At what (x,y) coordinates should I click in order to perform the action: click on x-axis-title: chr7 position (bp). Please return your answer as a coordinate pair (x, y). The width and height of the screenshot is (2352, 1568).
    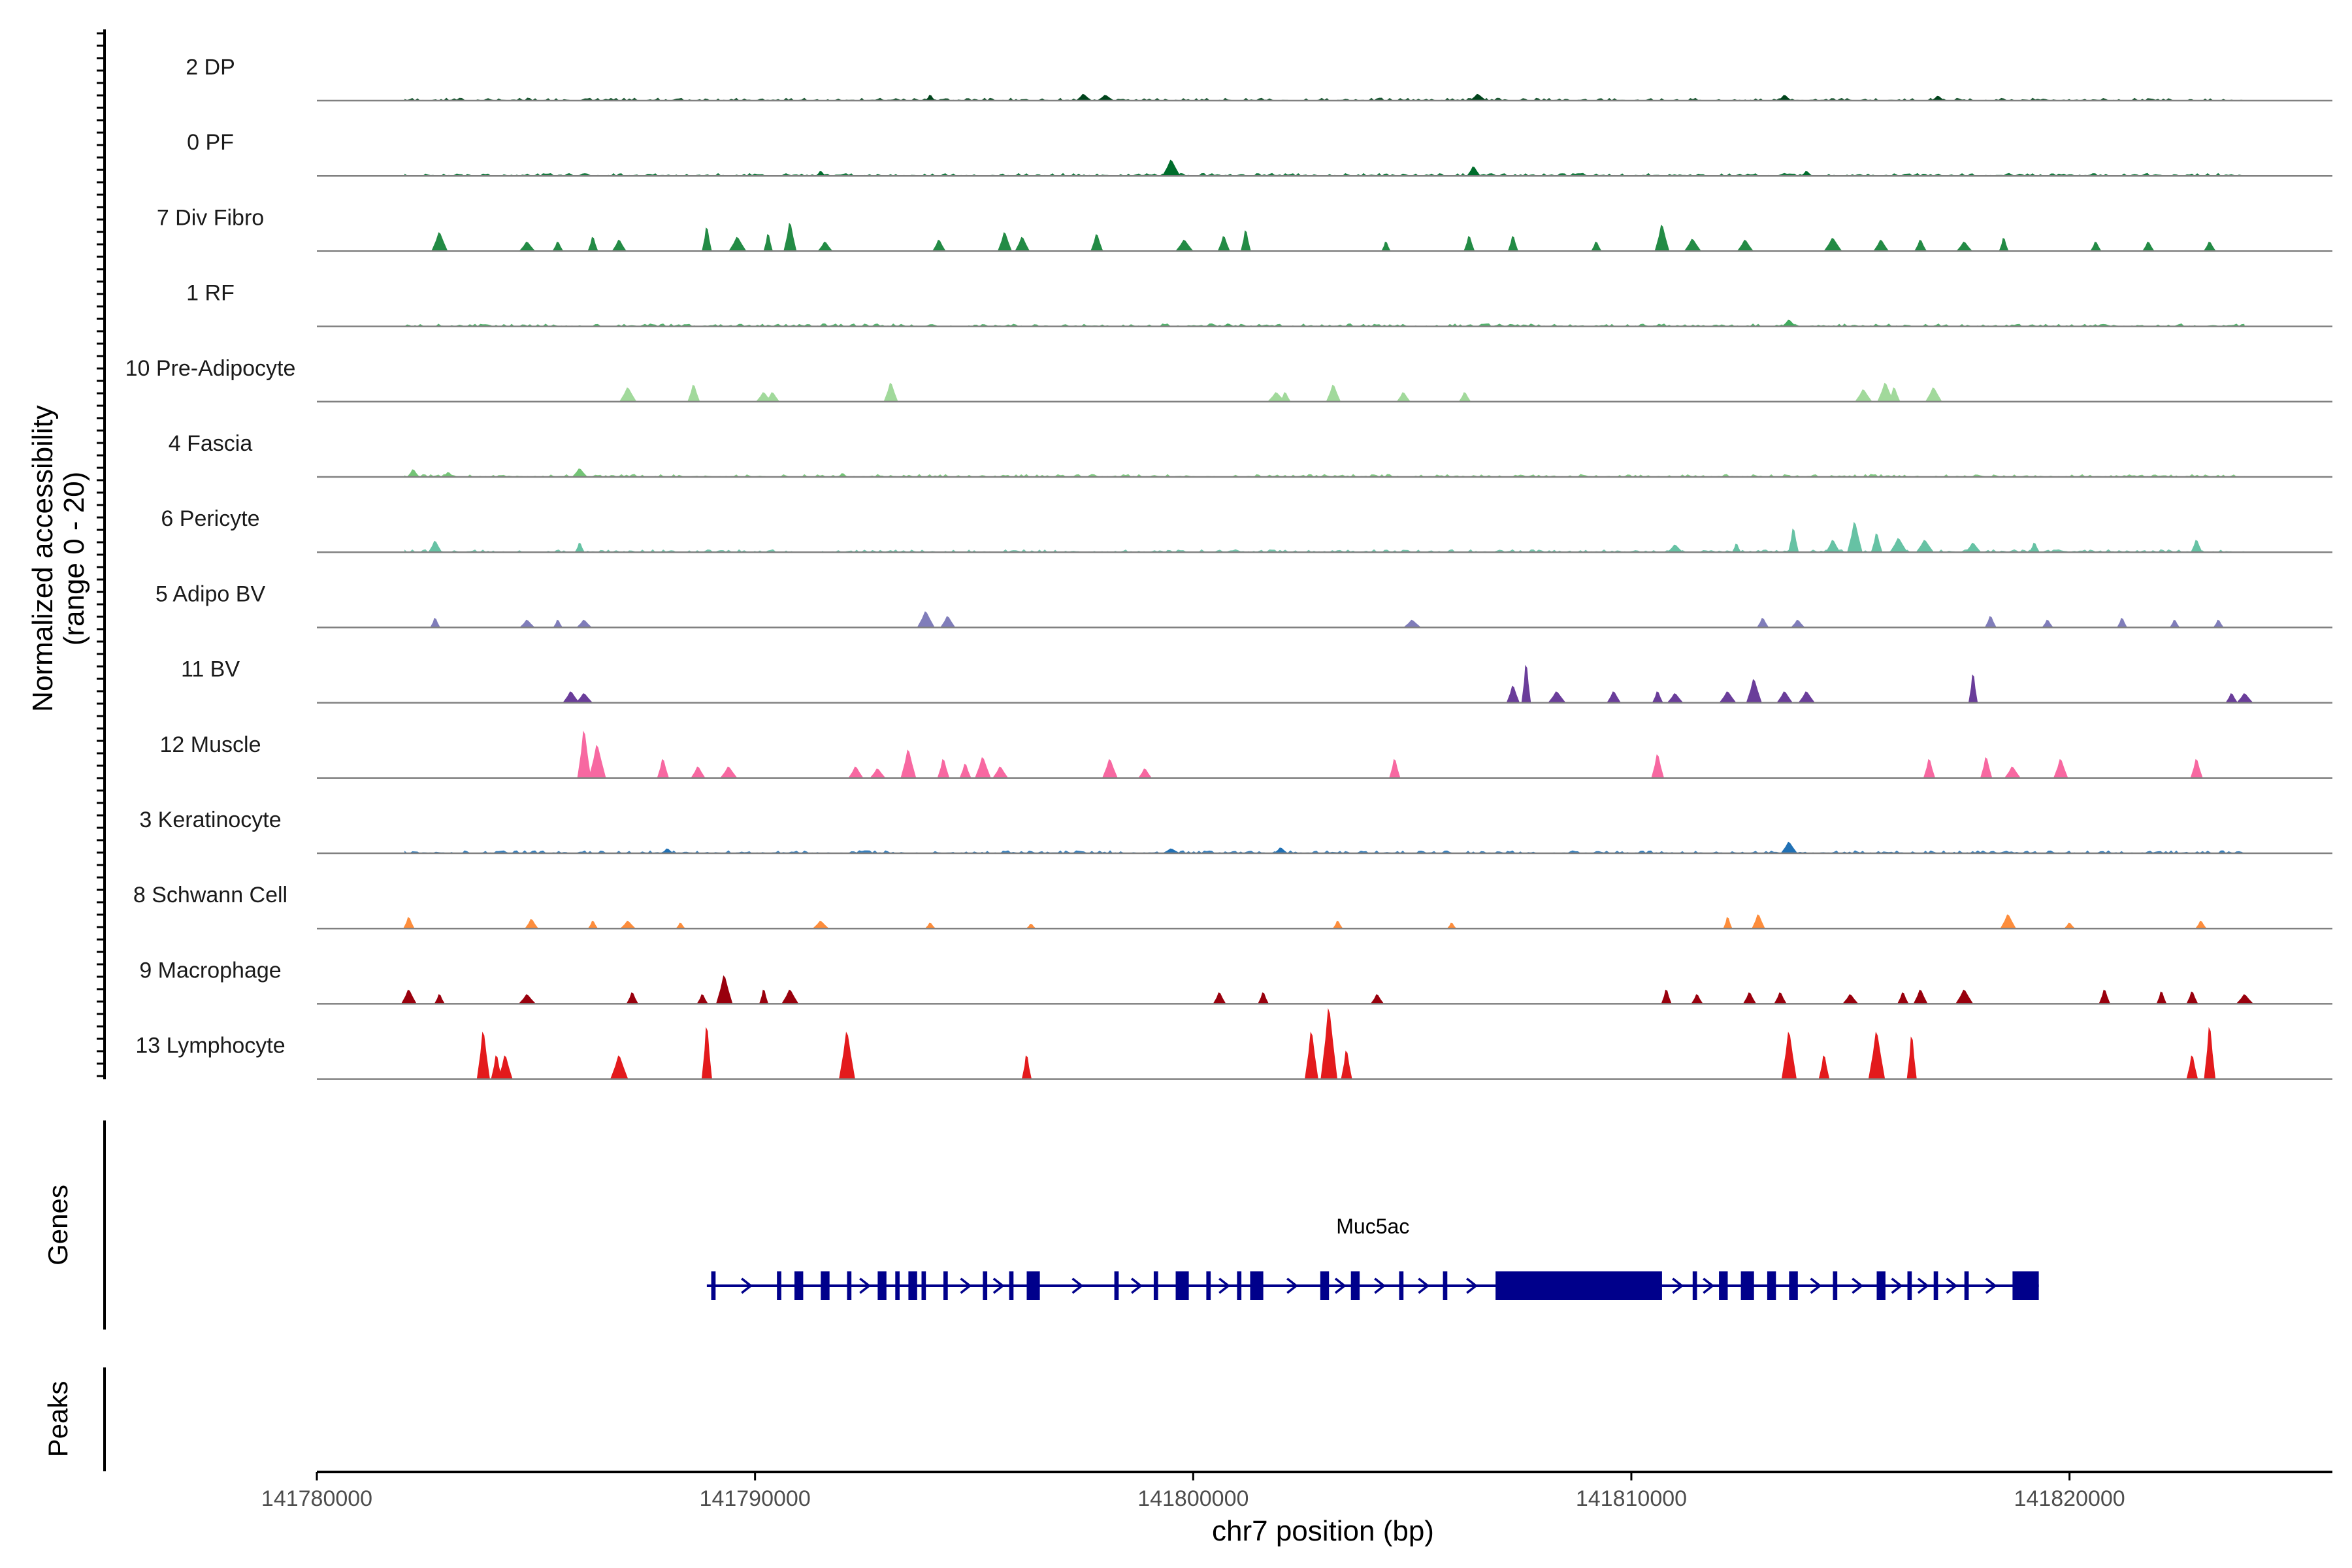
    Looking at the image, I should click on (1323, 1531).